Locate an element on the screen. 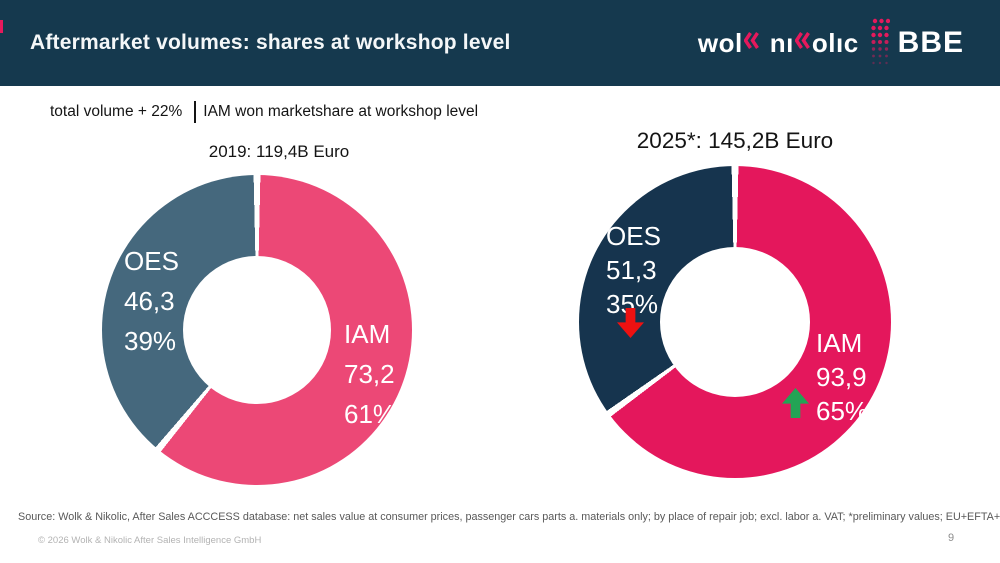 The width and height of the screenshot is (1000, 563). chart-title-2025: 2025*: 145,2B Euro is located at coordinates (735, 140).